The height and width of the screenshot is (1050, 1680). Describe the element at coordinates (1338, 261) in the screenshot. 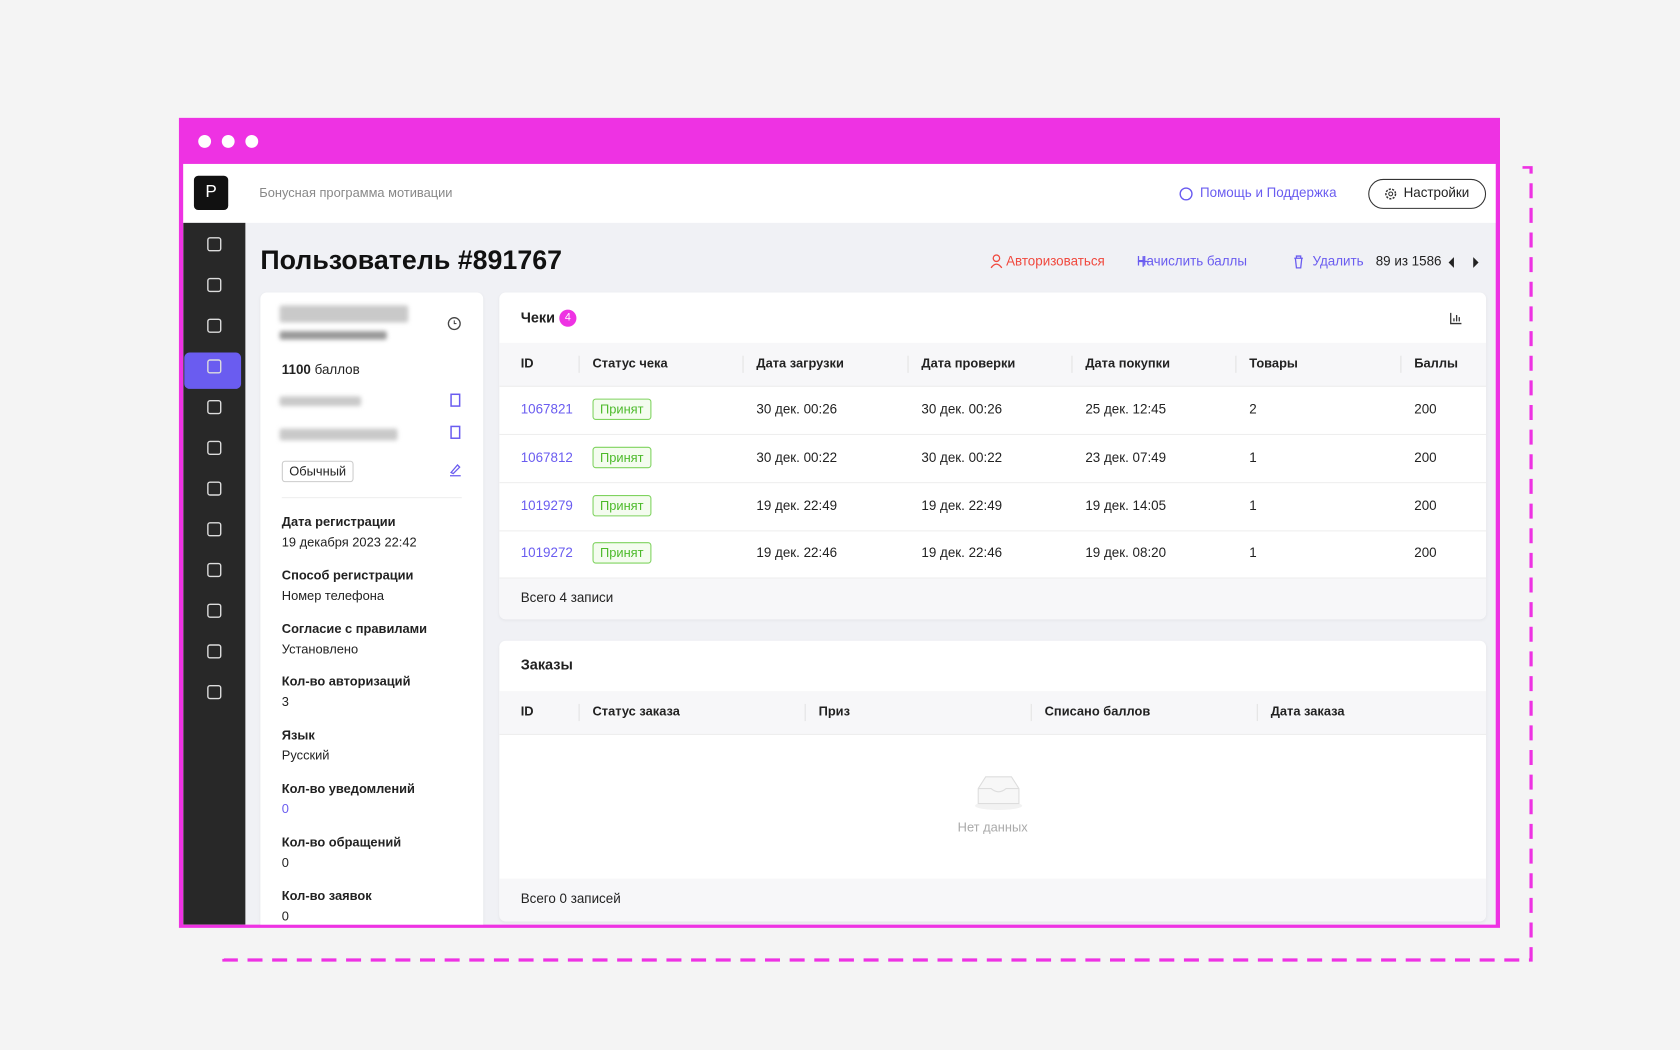

I see `action-delete: Удалить` at that location.